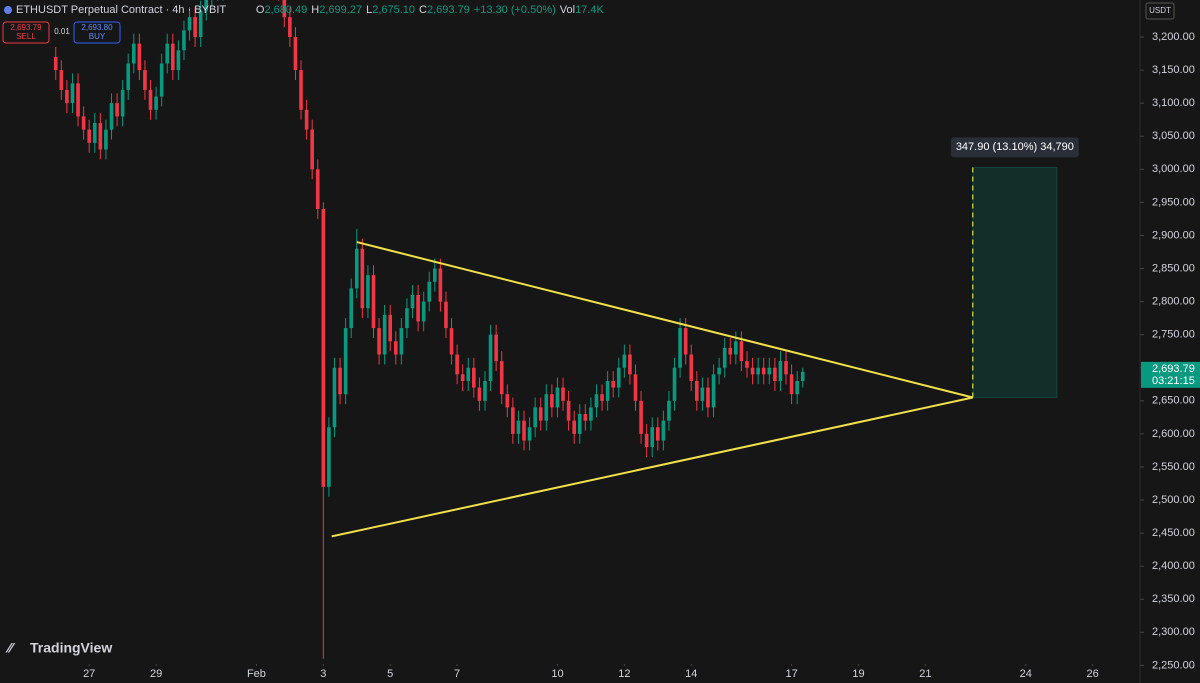  I want to click on legend-value: 2,699.27, so click(340, 10).